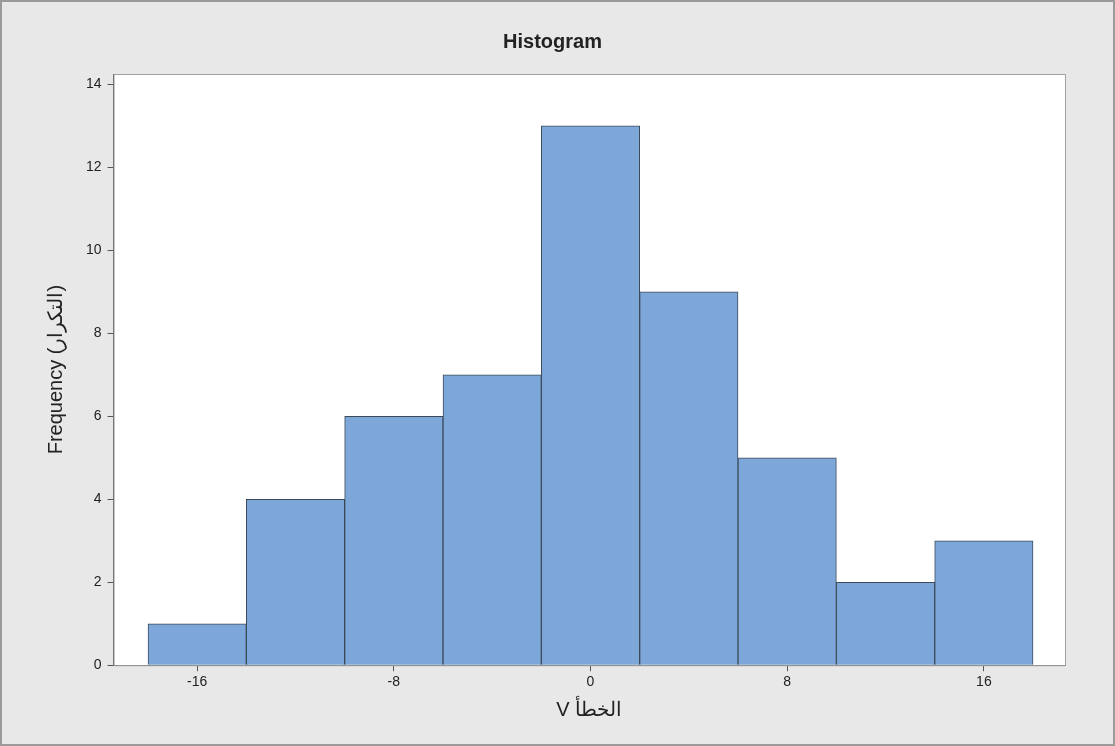 Image resolution: width=1115 pixels, height=746 pixels. What do you see at coordinates (93, 83) in the screenshot?
I see `y-tick-label: 14` at bounding box center [93, 83].